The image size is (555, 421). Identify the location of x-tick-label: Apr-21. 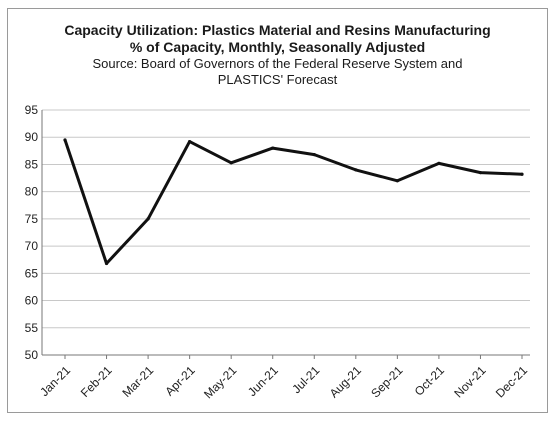
(180, 381).